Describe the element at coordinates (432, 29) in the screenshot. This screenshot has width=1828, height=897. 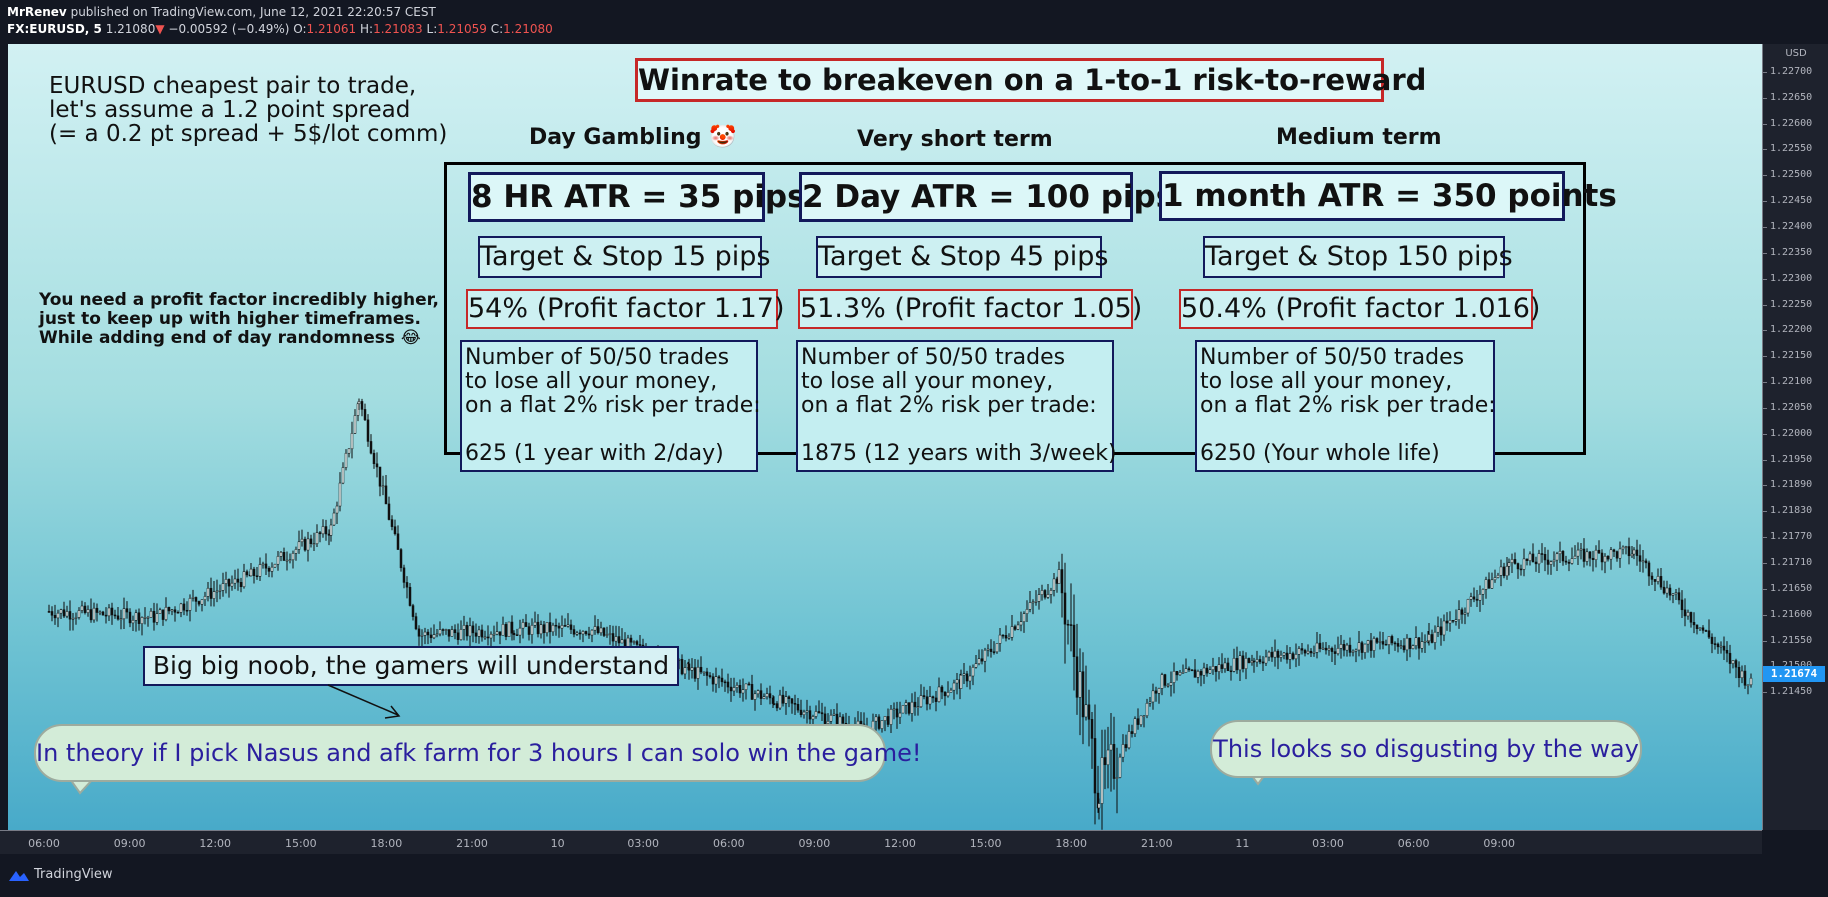
I see `low-label: L:` at that location.